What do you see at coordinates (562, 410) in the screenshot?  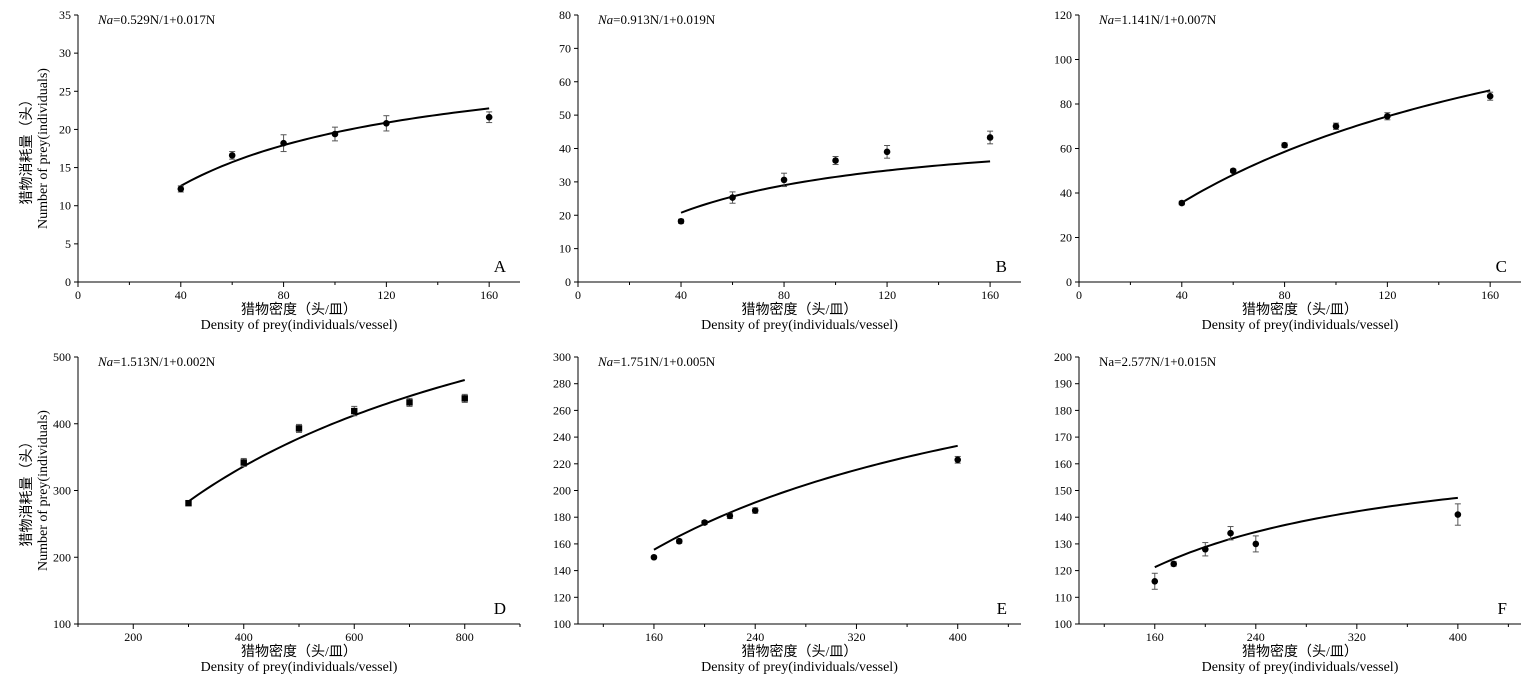 I see `y-tick-label: 260` at bounding box center [562, 410].